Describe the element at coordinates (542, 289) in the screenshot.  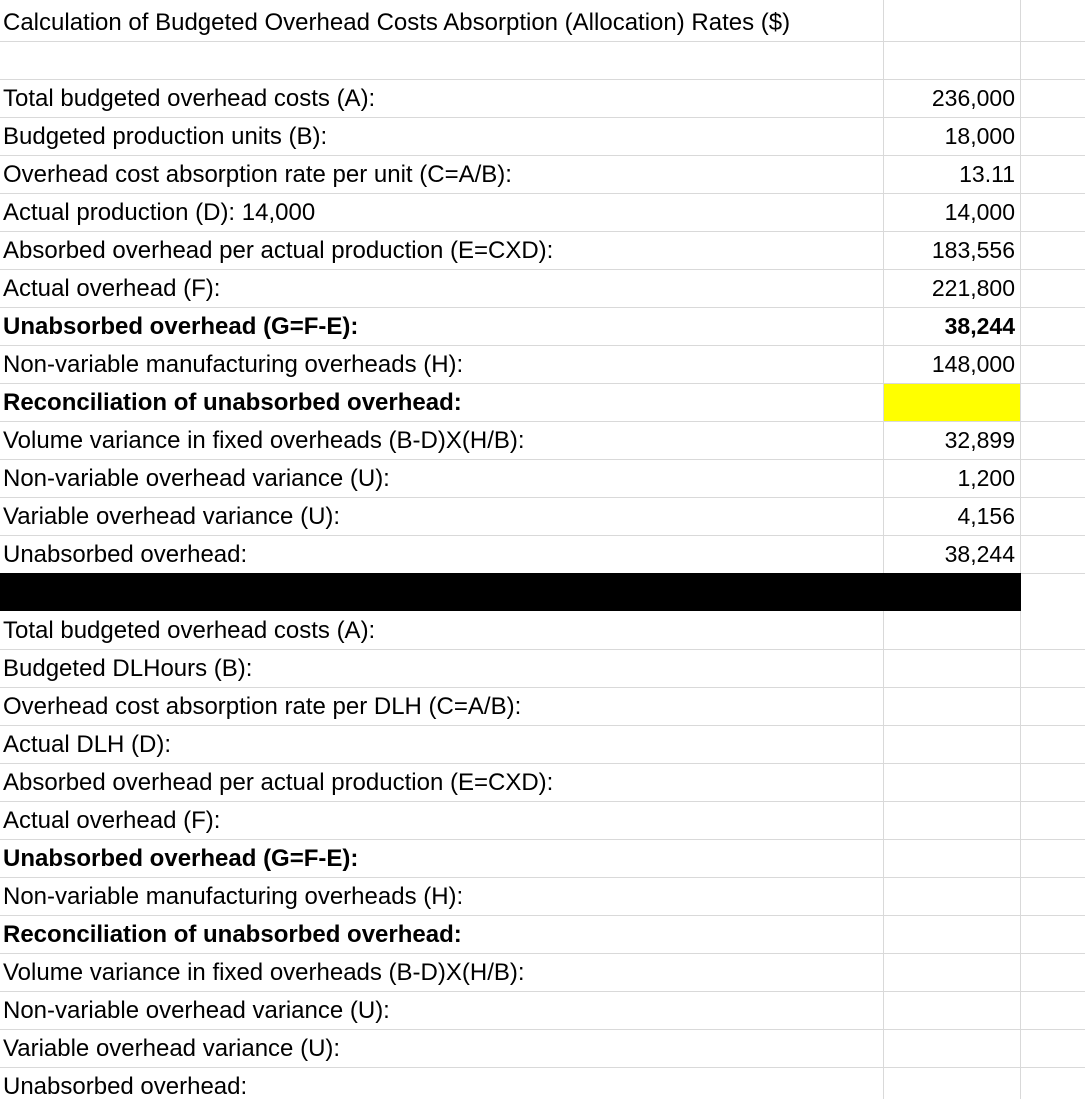
I see `table-row: Actual overhead (F): 221,800` at that location.